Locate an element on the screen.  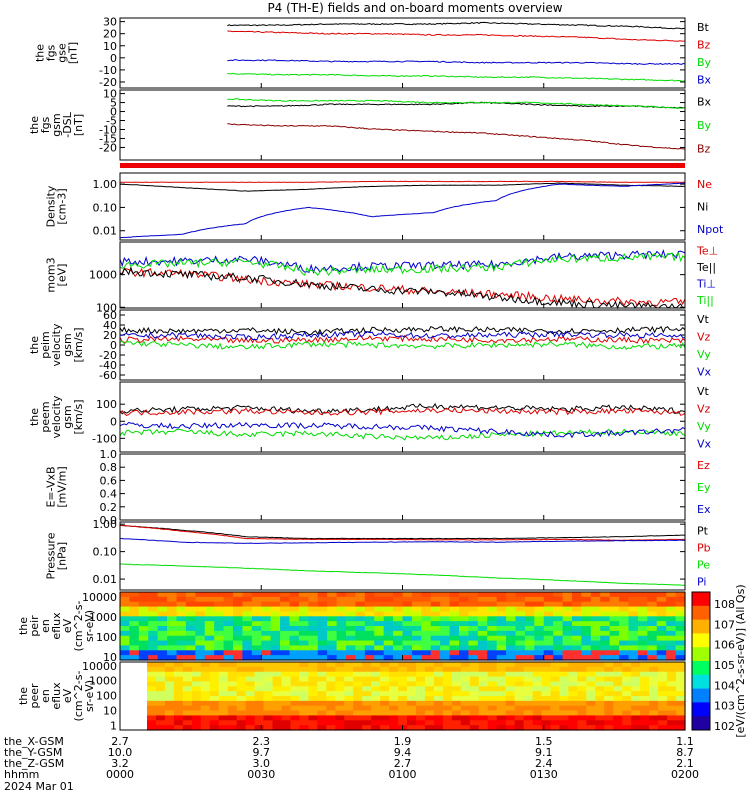
ytick-label: 30 is located at coordinates (110, 22).